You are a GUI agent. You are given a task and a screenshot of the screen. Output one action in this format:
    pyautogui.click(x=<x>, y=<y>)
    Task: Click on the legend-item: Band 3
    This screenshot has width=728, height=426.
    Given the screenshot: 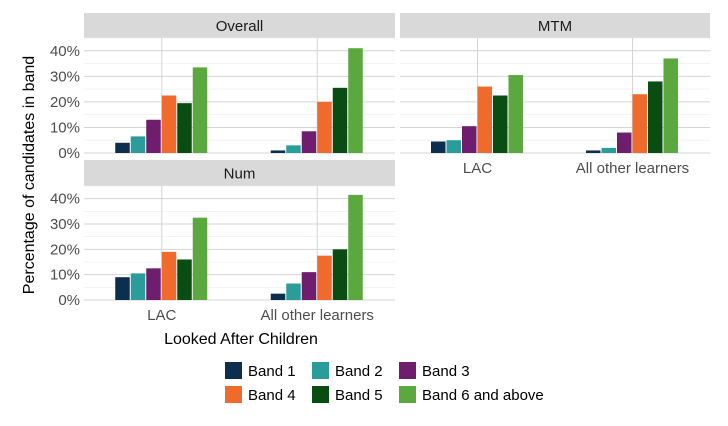 What is the action you would take?
    pyautogui.click(x=434, y=371)
    